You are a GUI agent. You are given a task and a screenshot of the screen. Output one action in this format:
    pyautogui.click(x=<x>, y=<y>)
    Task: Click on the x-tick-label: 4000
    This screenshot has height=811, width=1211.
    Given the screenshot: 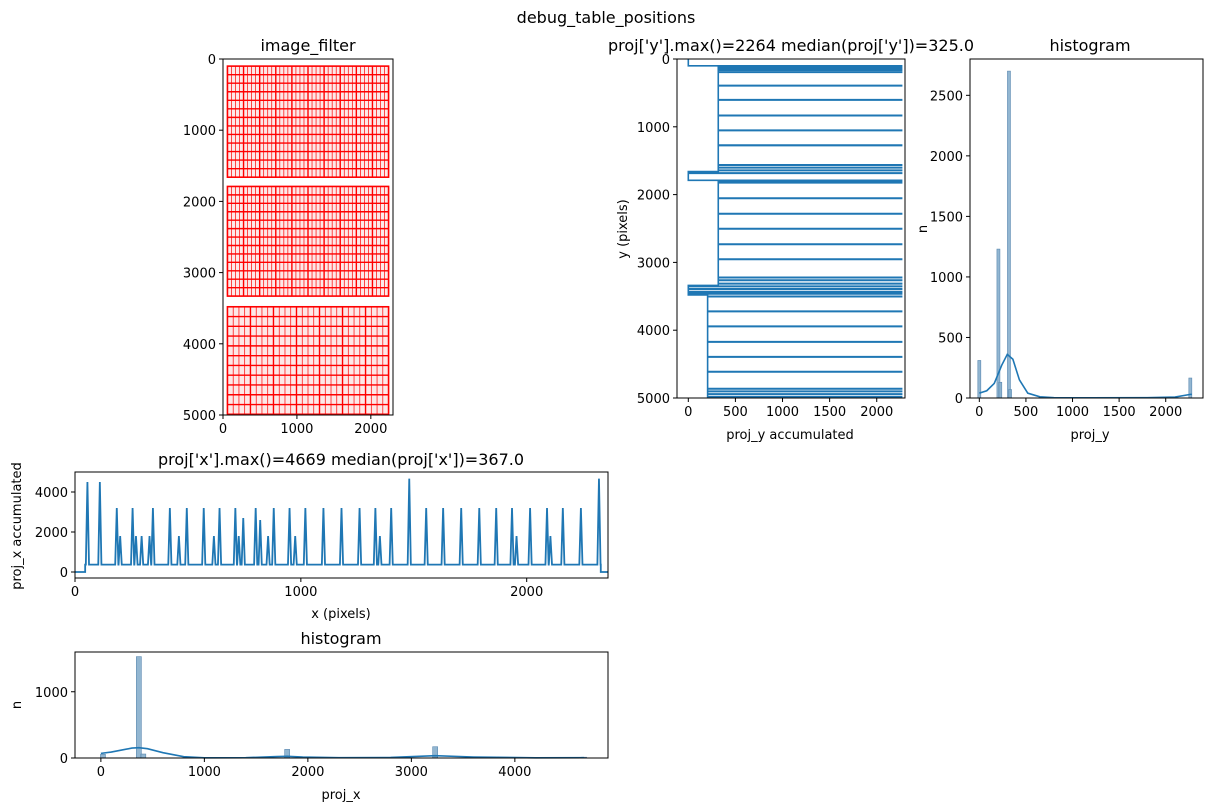 What is the action you would take?
    pyautogui.click(x=514, y=772)
    